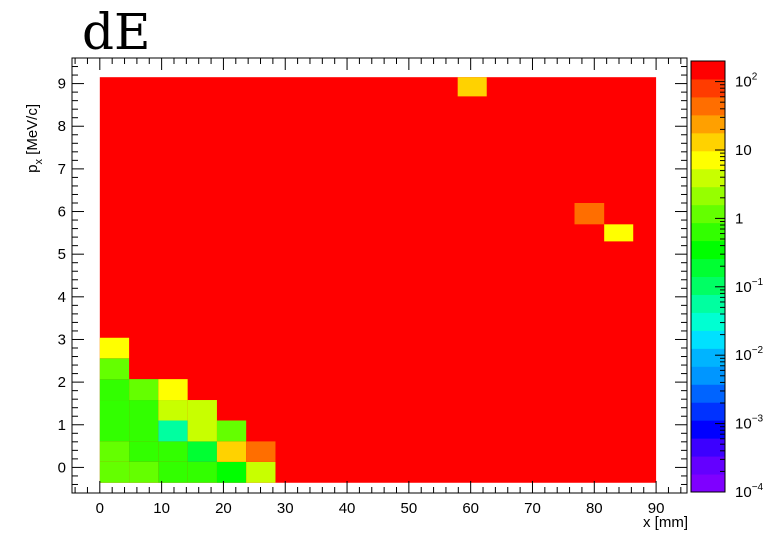  What do you see at coordinates (749, 423) in the screenshot?
I see `palette-tick-label: 10⁻³` at bounding box center [749, 423].